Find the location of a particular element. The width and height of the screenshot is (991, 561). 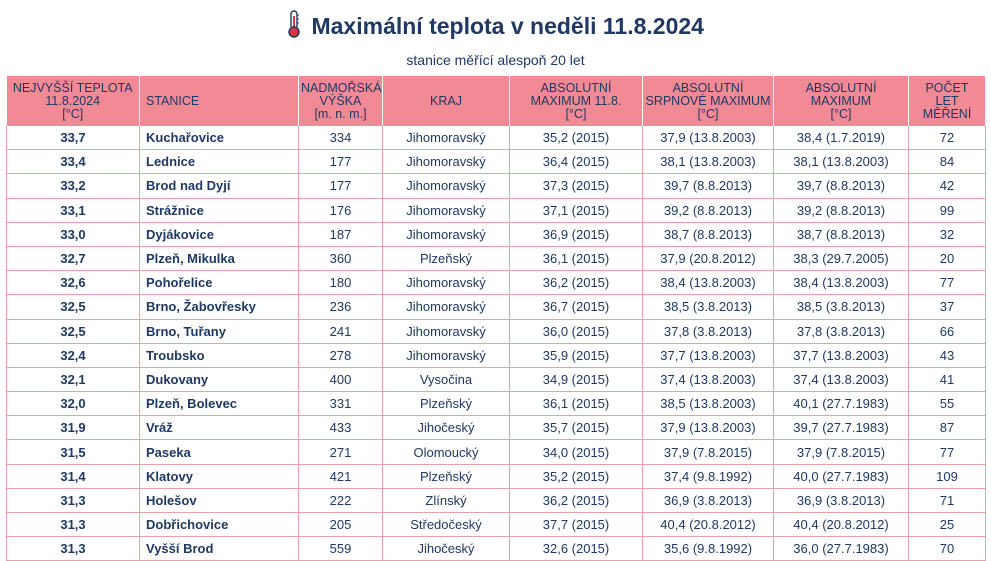

years-cell: 42 is located at coordinates (947, 186).